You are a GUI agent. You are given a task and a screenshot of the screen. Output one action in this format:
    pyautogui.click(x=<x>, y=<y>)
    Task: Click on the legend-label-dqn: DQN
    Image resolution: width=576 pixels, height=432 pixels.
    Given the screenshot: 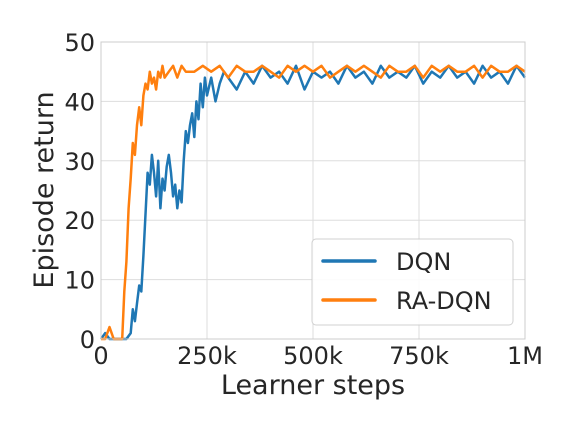 What is the action you would take?
    pyautogui.click(x=423, y=262)
    